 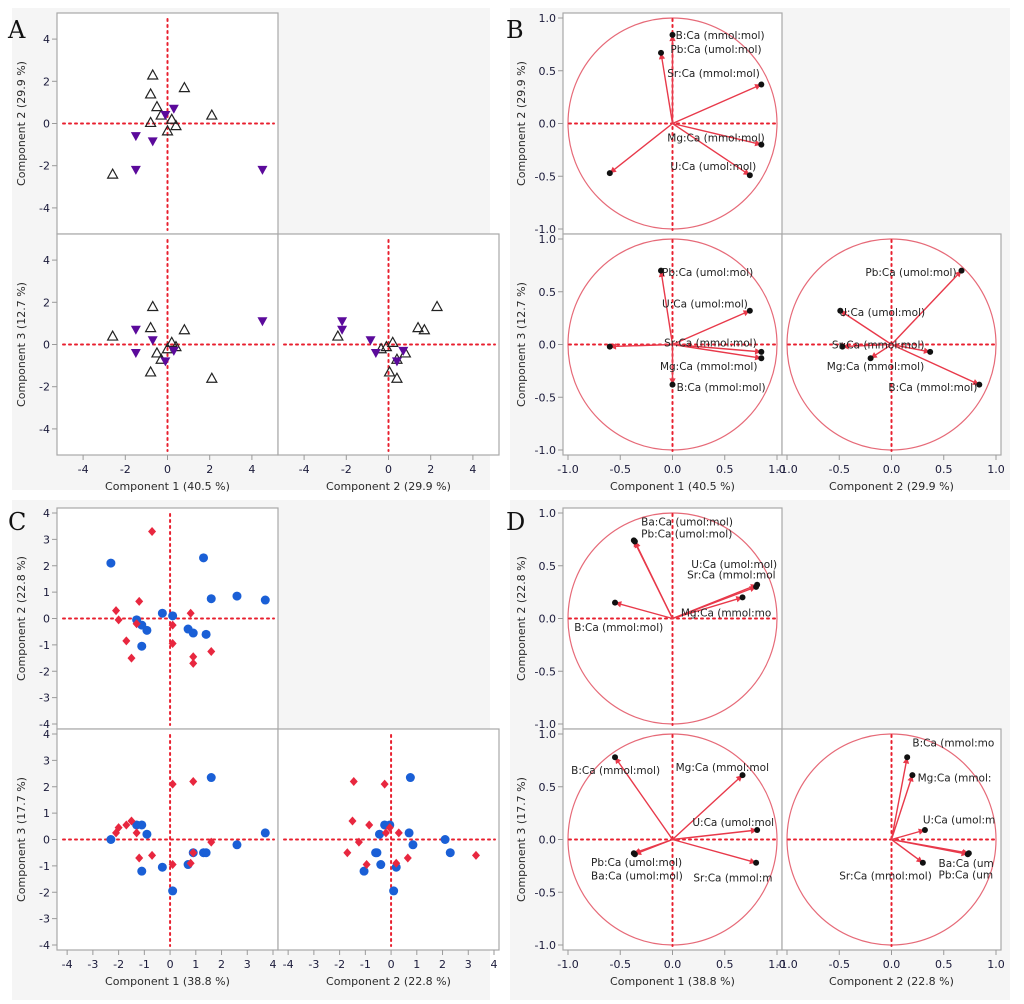 I want to click on loading-label: U:Ca (umol:mol, so click(x=733, y=823).